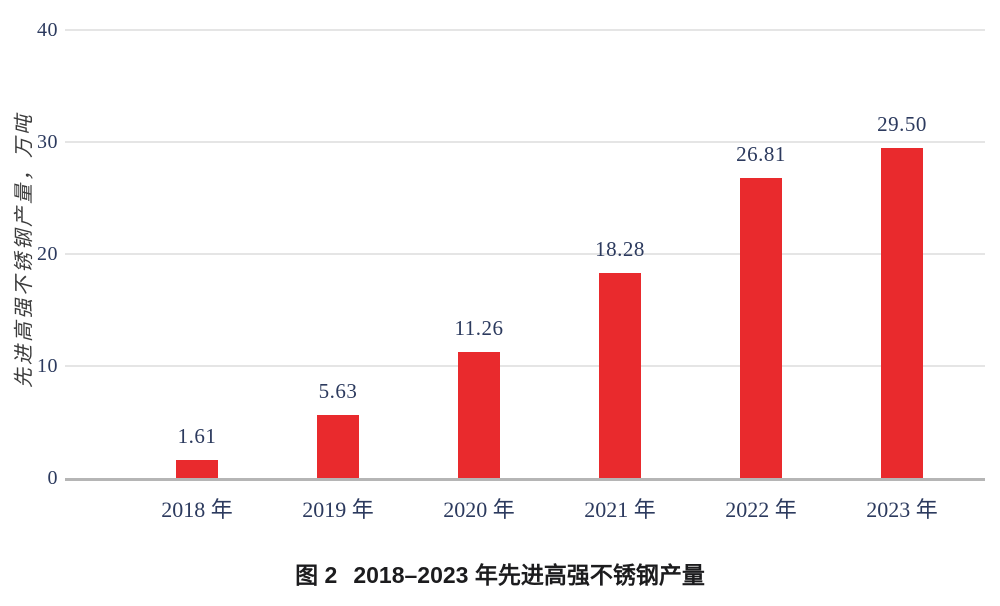 This screenshot has height=606, width=1000. Describe the element at coordinates (479, 327) in the screenshot. I see `bar-value-label: 11.26` at that location.